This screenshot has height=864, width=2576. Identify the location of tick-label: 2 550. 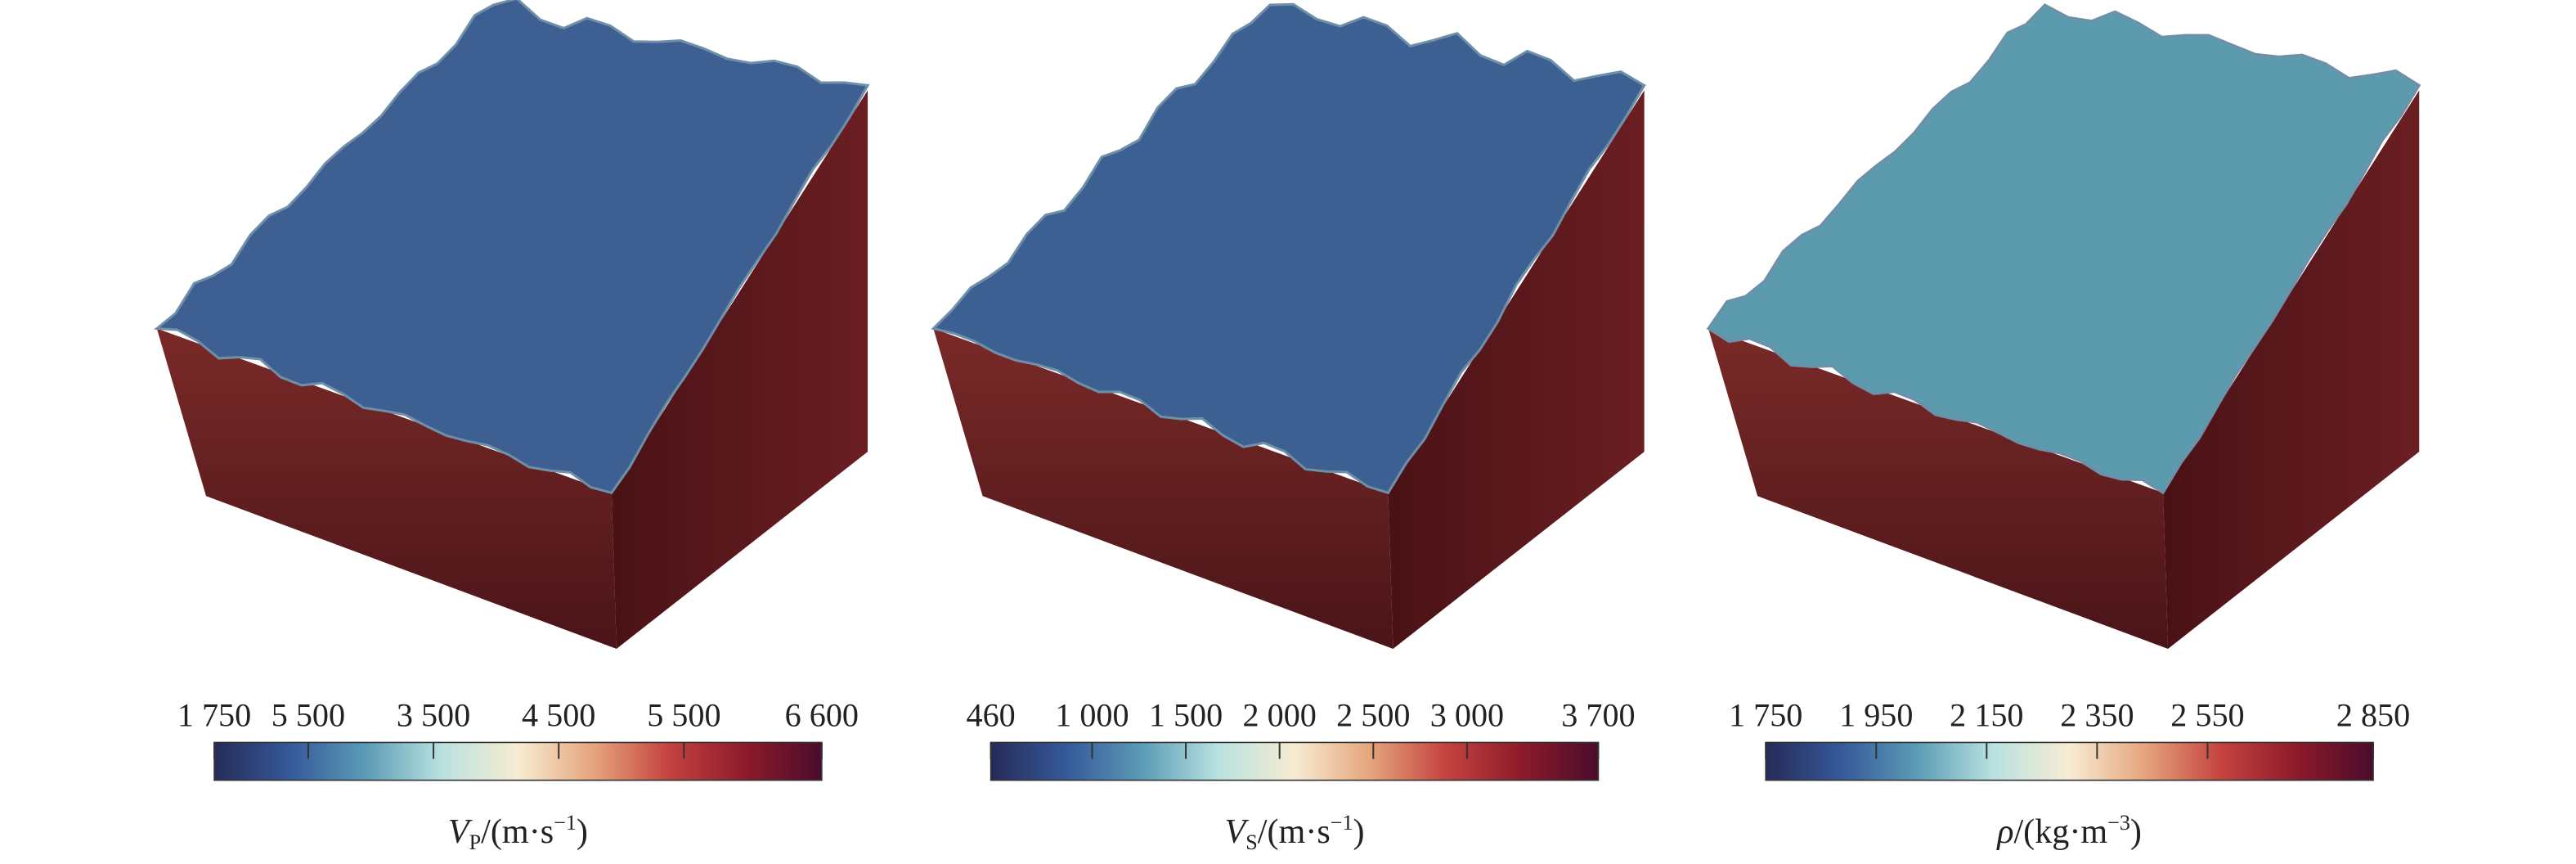
(2207, 715).